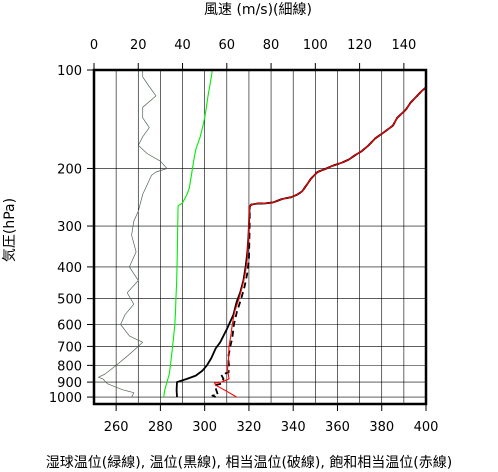  I want to click on y-tick-label-300: 300, so click(69, 227).